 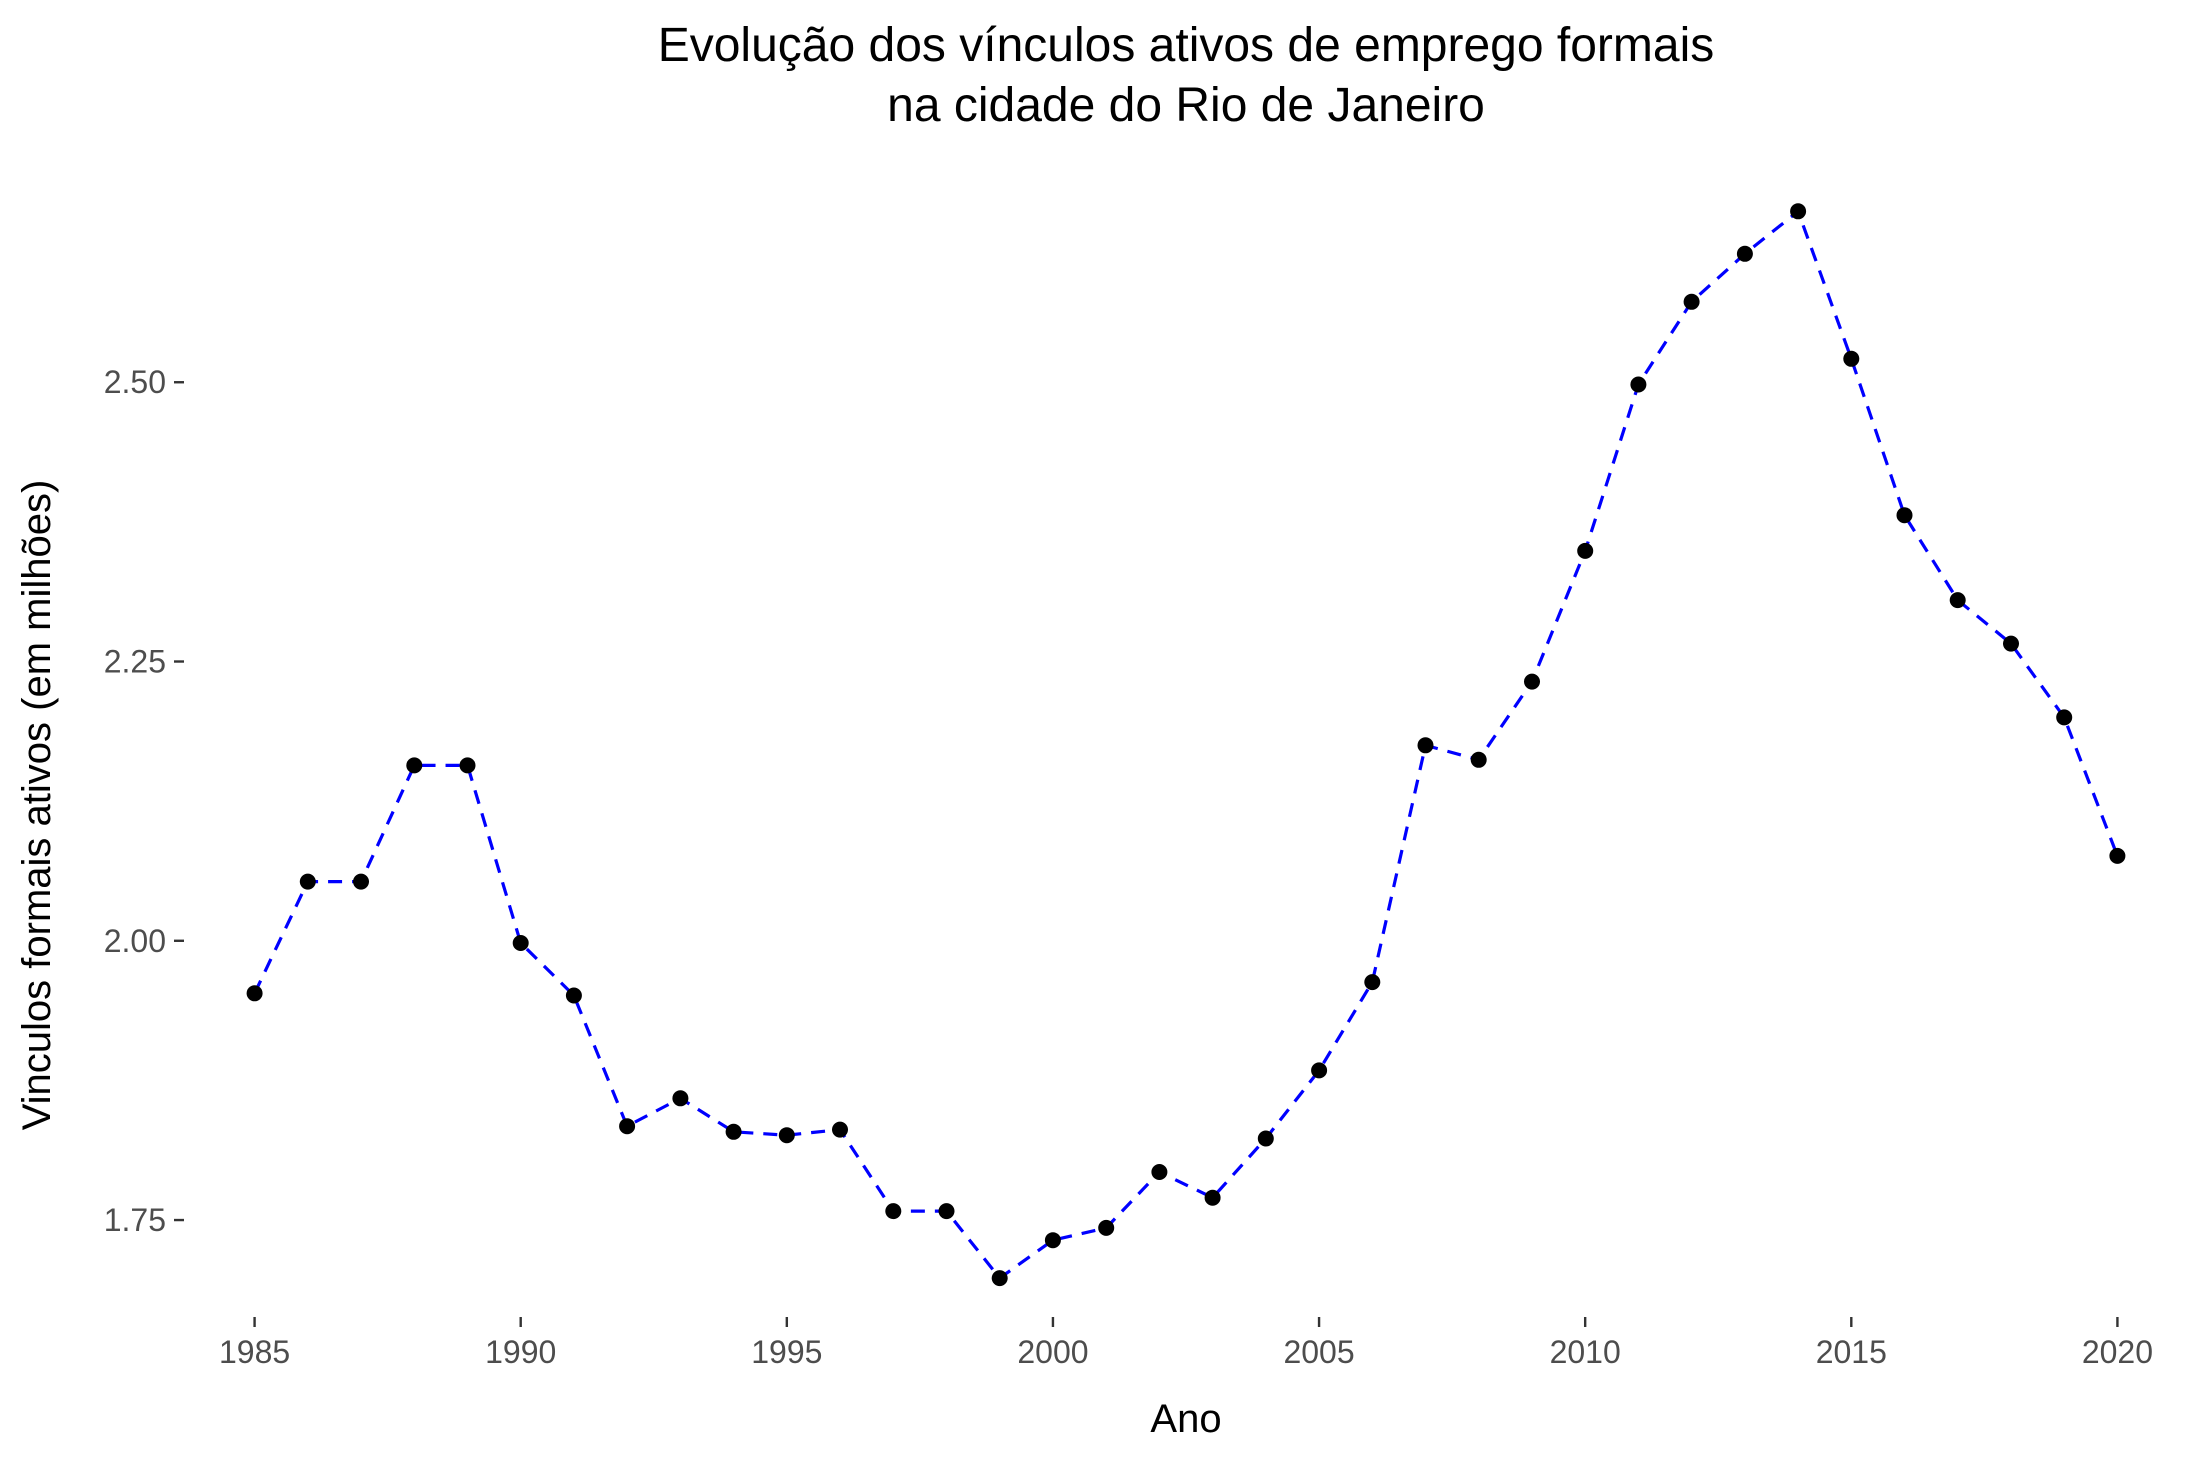 I want to click on data-point-1991, so click(x=573, y=995).